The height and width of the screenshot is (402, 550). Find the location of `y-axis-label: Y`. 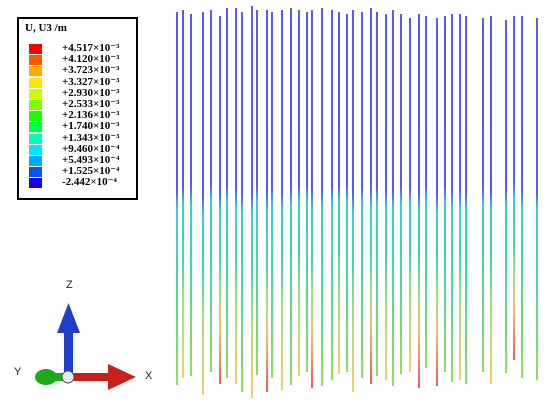

y-axis-label: Y is located at coordinates (18, 372).